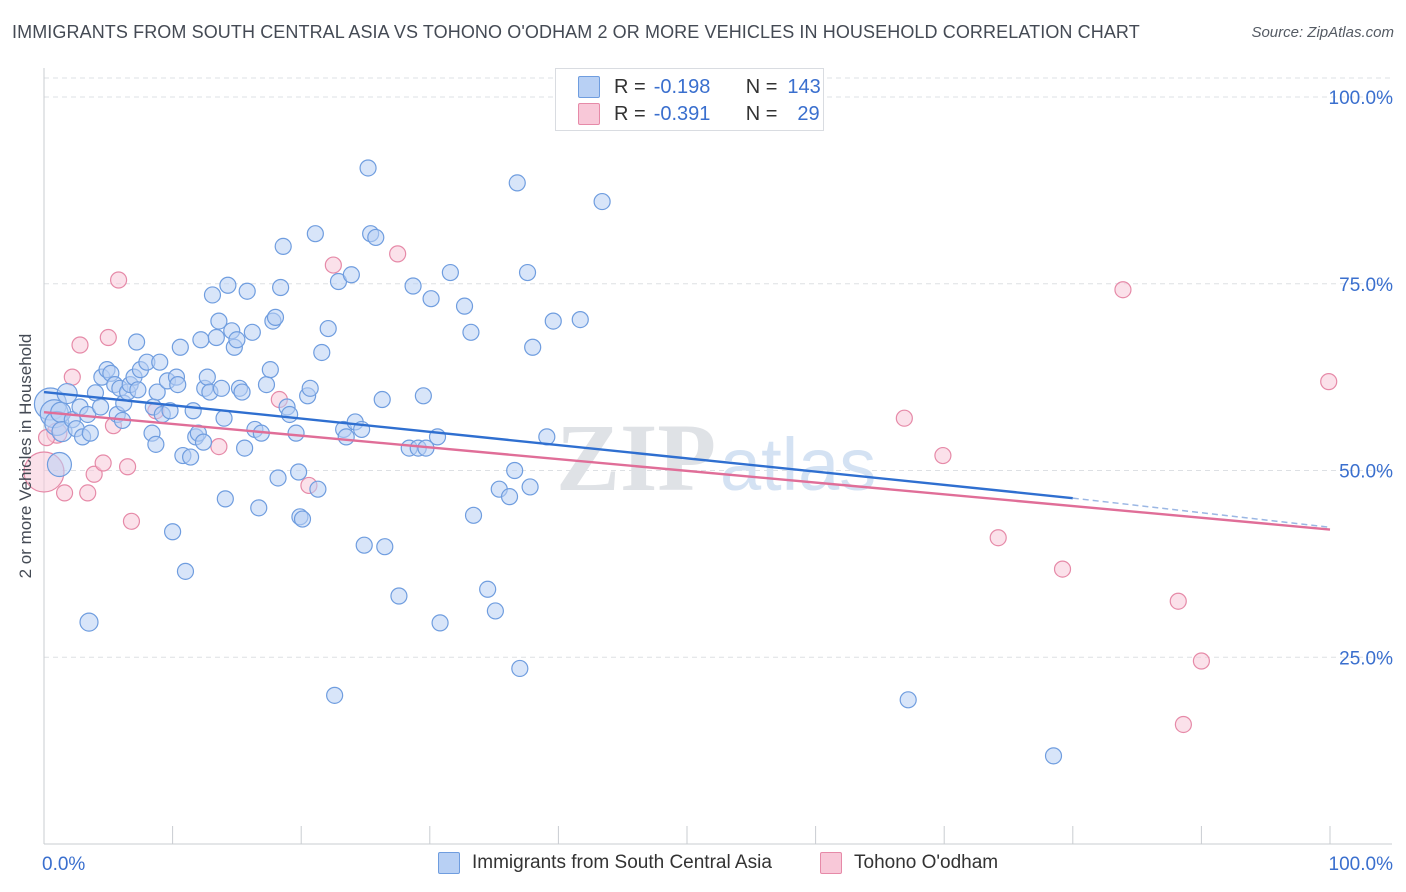 This screenshot has width=1406, height=892. What do you see at coordinates (682, 86) in the screenshot?
I see `legend-r-value: -0.198` at bounding box center [682, 86].